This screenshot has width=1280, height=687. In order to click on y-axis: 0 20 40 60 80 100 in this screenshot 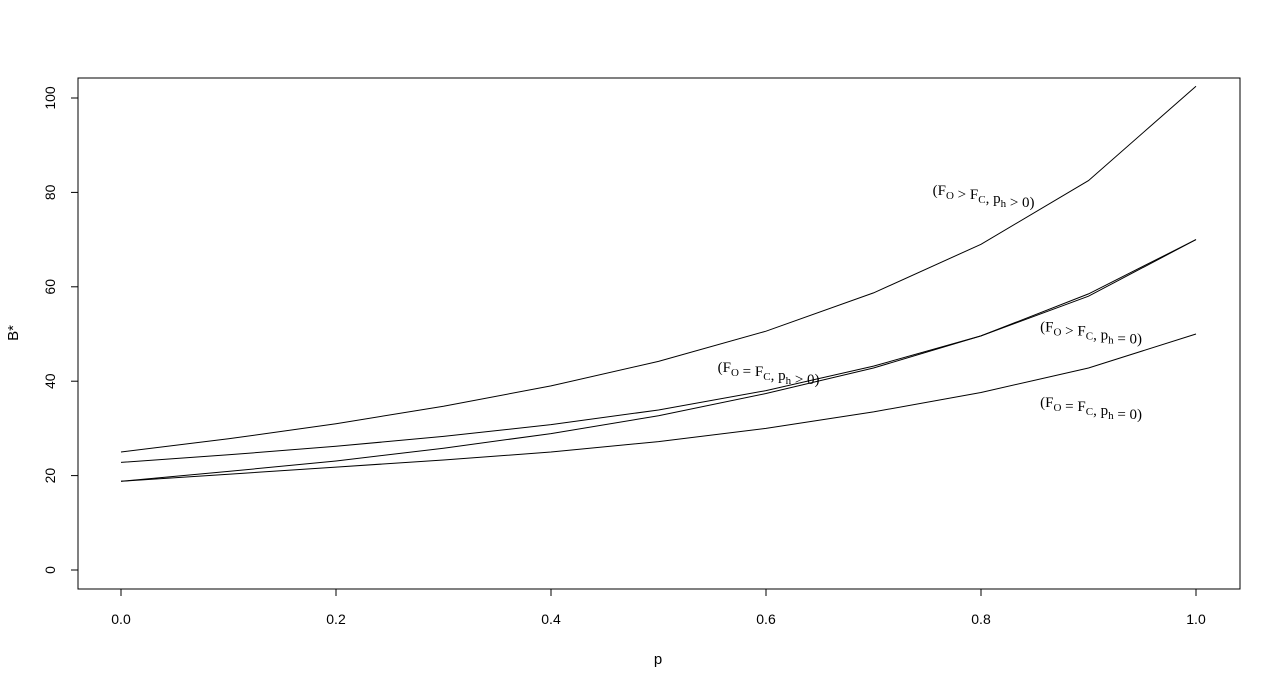, I will do `click(60, 330)`.